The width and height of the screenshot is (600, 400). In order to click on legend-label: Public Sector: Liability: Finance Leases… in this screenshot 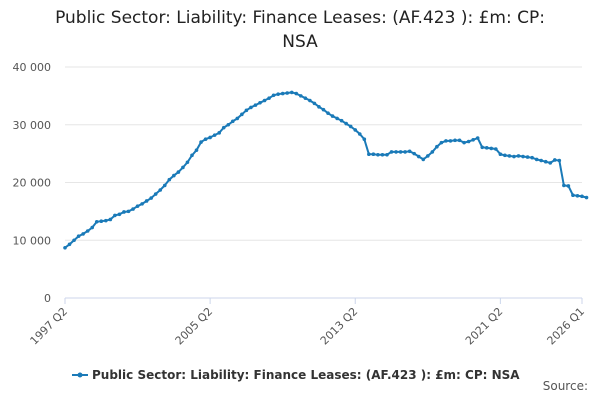, I will do `click(306, 375)`.